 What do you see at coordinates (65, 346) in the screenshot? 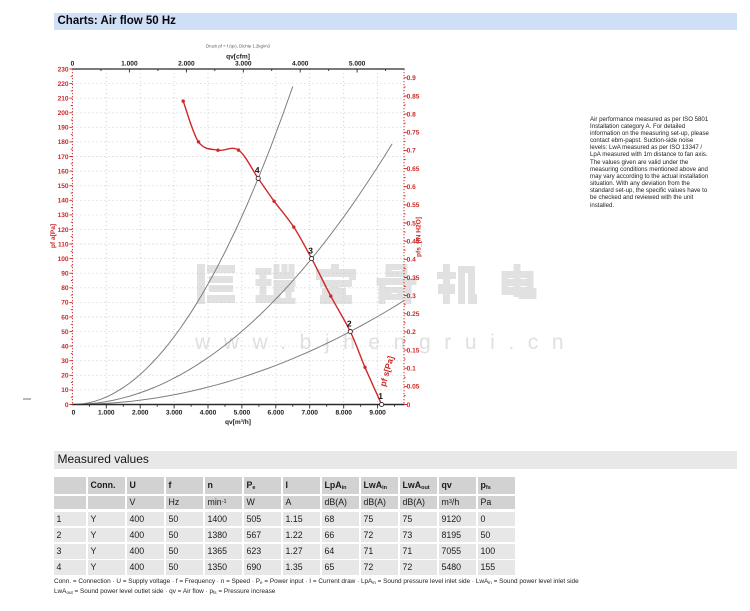
I see `svg-text: 40` at bounding box center [65, 346].